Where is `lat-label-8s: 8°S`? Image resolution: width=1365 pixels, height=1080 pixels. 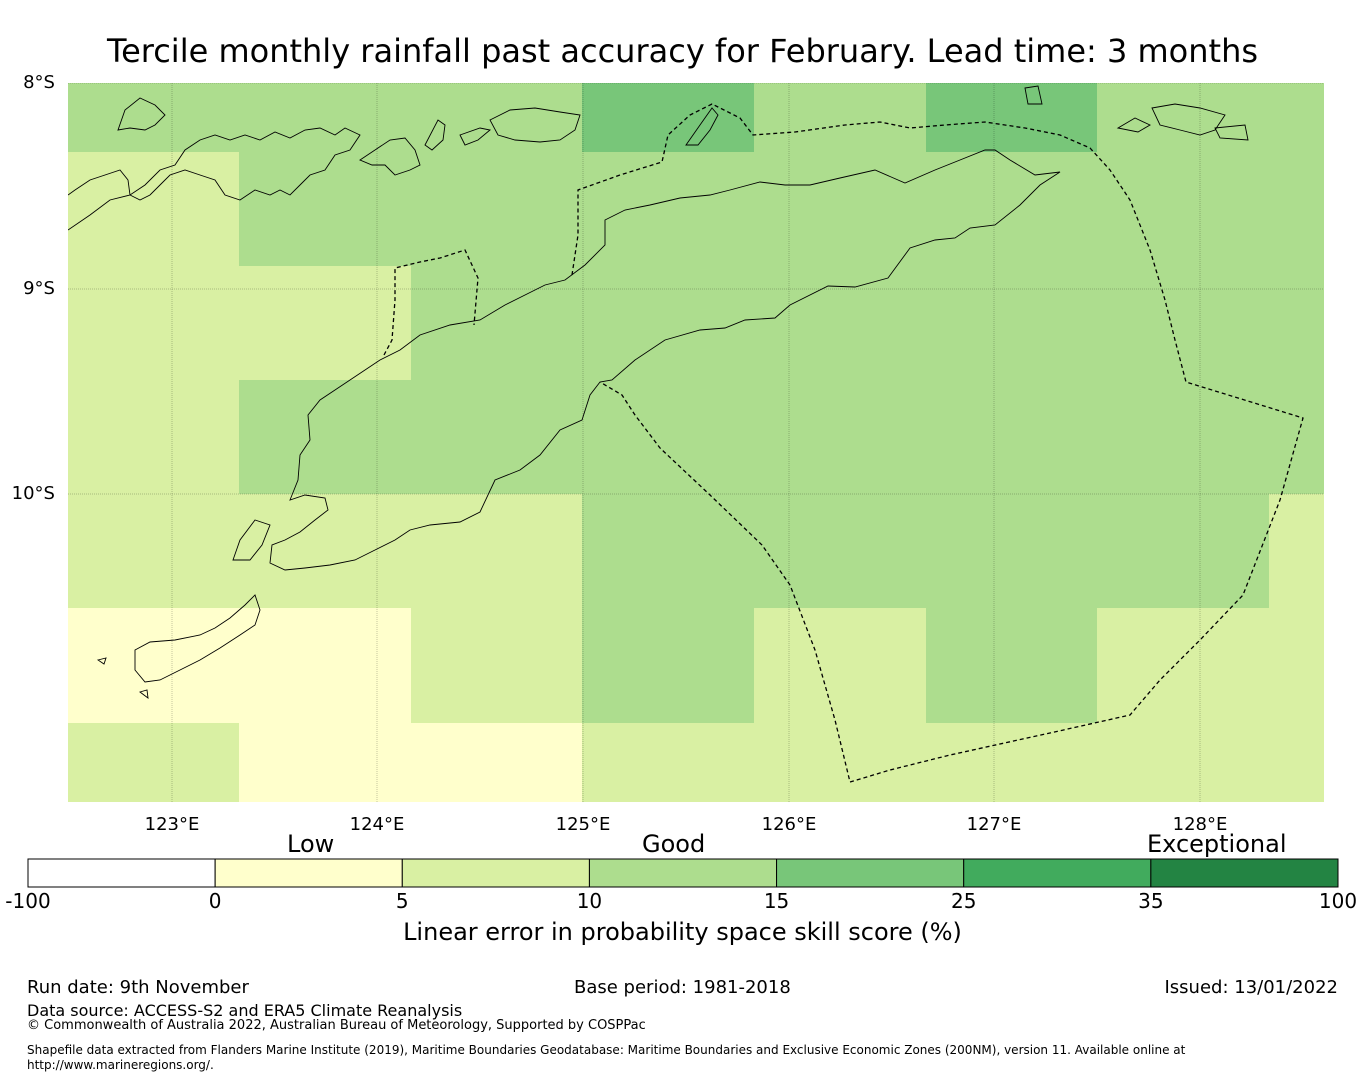 lat-label-8s: 8°S is located at coordinates (39, 82).